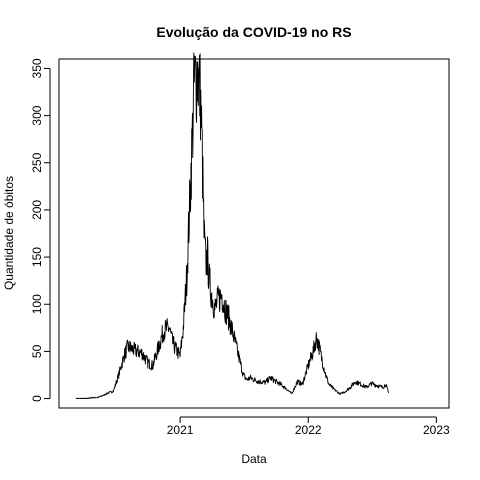 The image size is (480, 480). I want to click on y-tick-label: 100, so click(37, 304).